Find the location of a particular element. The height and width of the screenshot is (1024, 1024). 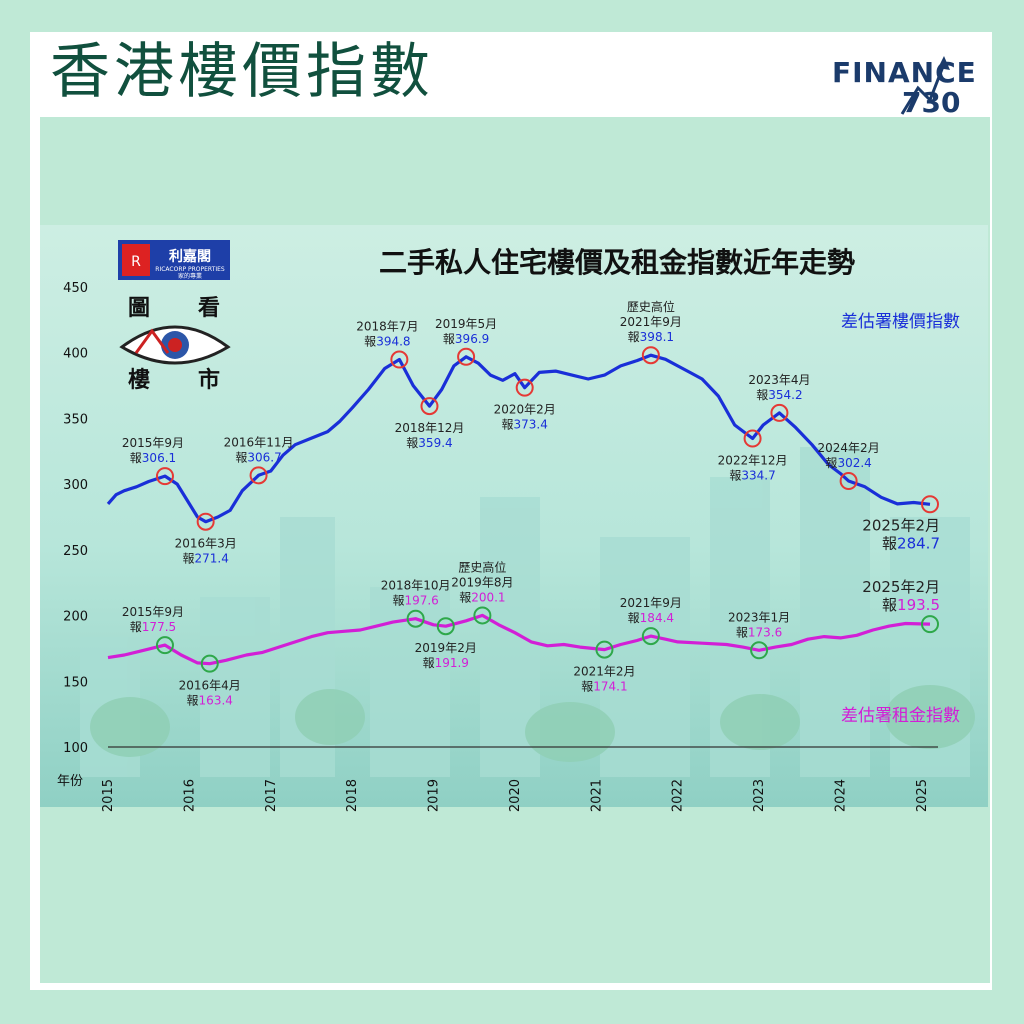

page-title: 香港樓價指數 is located at coordinates (242, 72).